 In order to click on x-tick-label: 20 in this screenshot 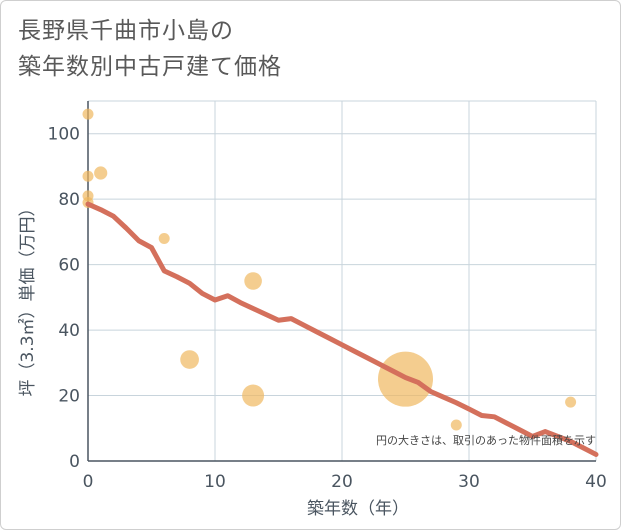, I will do `click(342, 482)`.